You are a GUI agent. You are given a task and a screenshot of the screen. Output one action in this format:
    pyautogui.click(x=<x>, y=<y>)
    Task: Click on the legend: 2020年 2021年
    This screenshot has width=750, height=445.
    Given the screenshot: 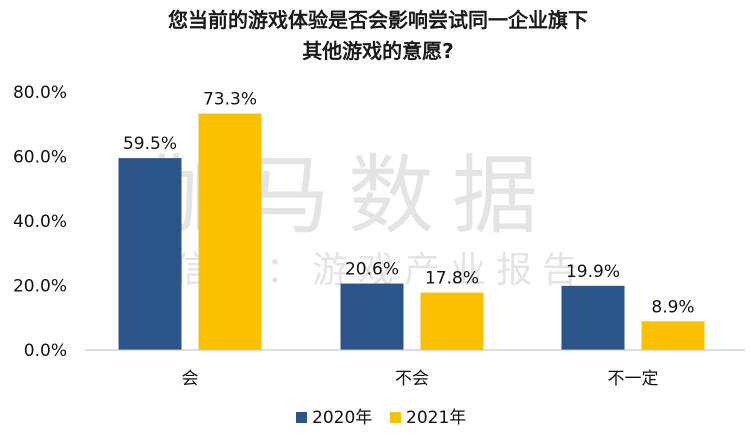 What is the action you would take?
    pyautogui.click(x=381, y=418)
    